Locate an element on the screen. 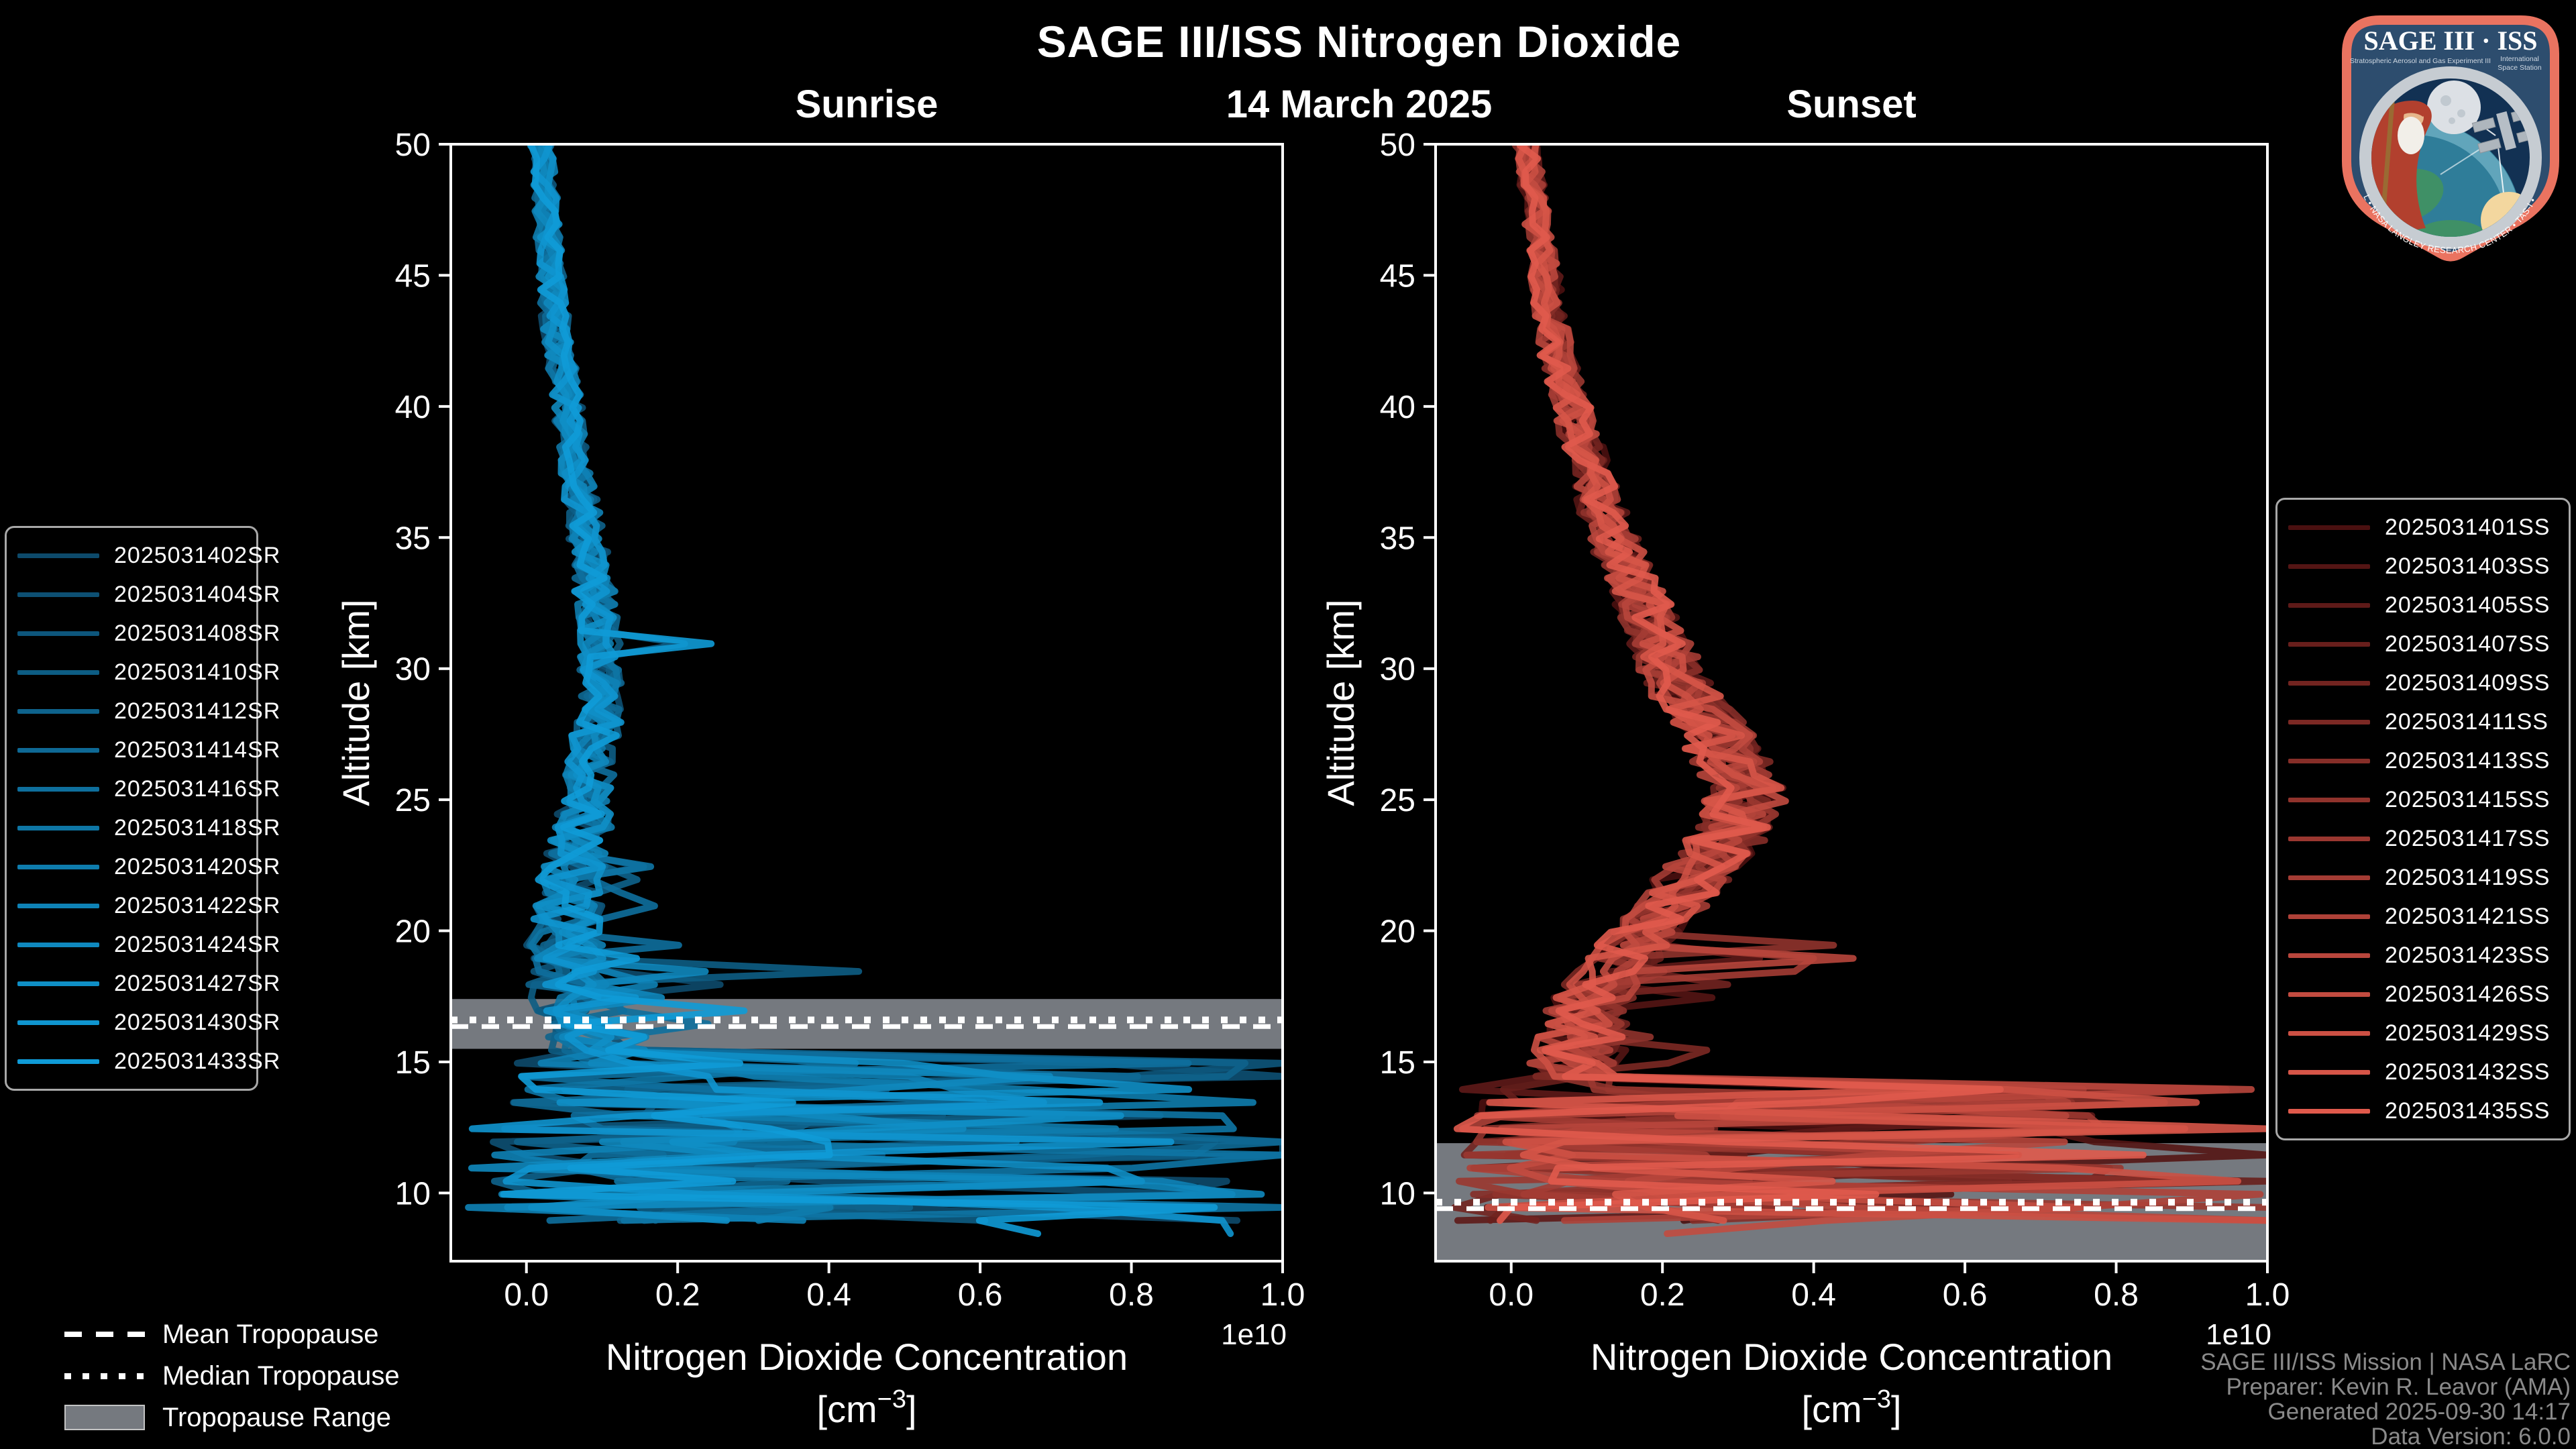 The height and width of the screenshot is (1449, 2576). legend-item: 2025031416SR is located at coordinates (148, 788).